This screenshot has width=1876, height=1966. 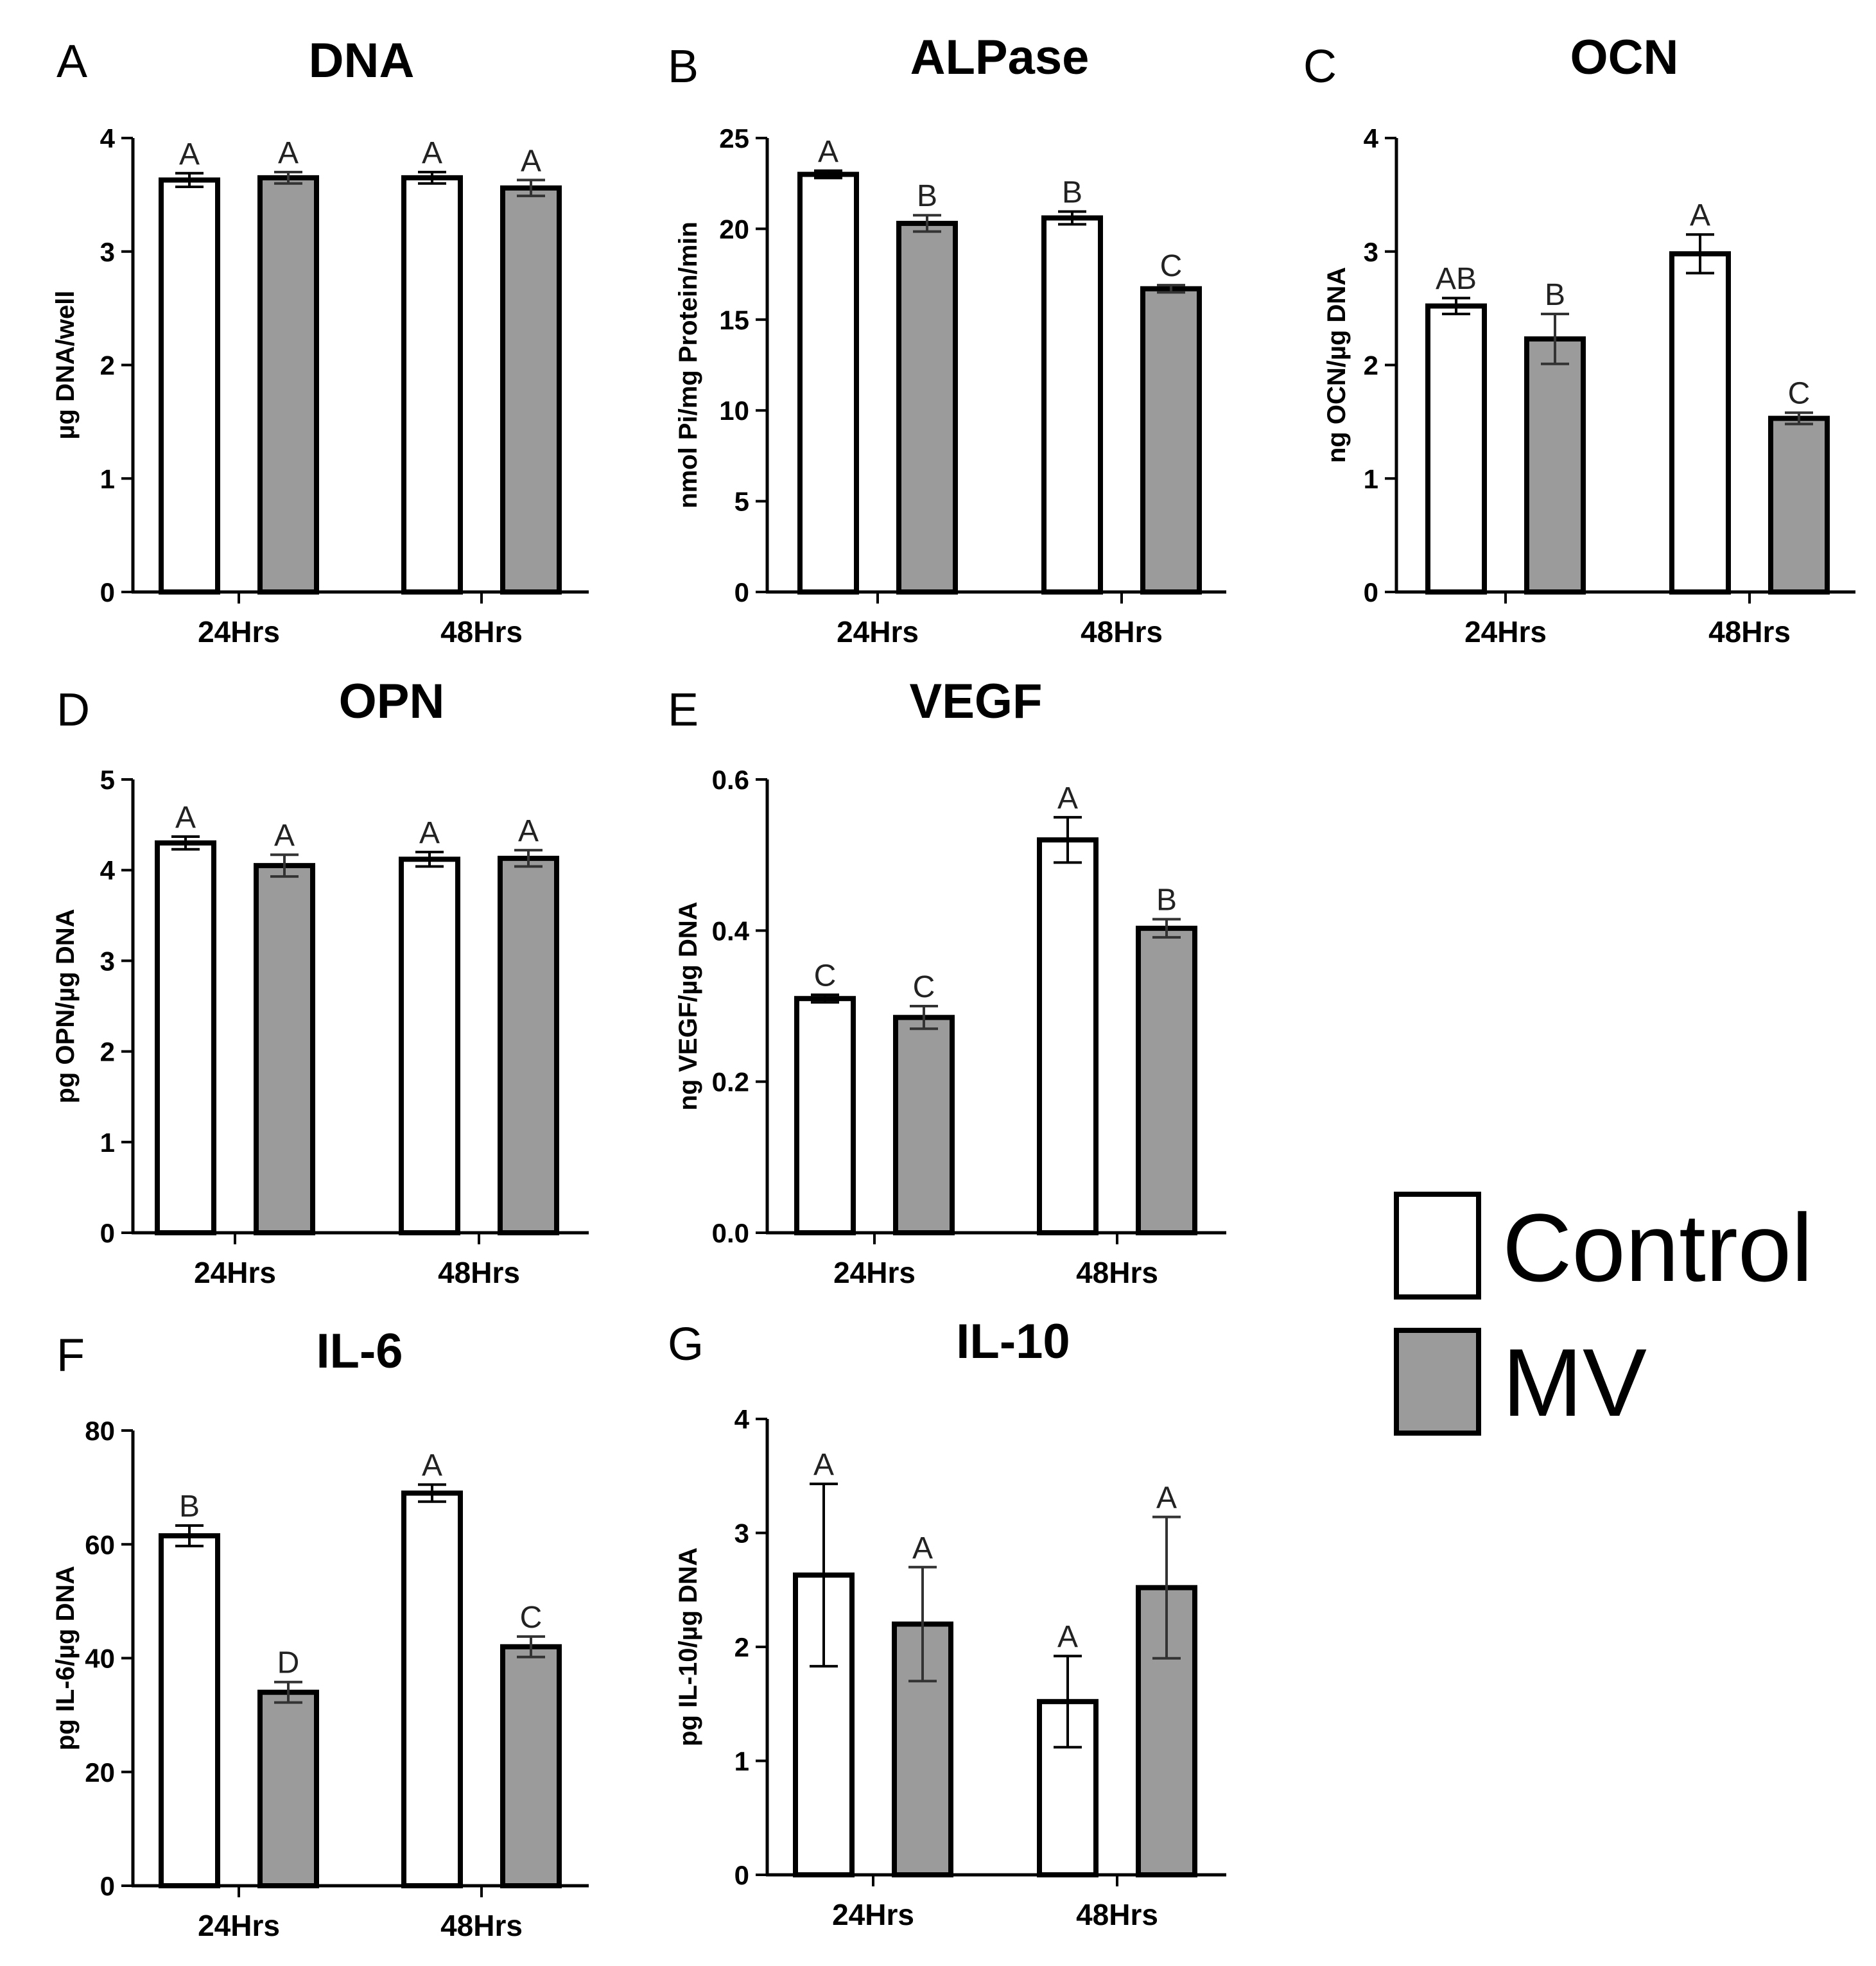 I want to click on significance-label: B, so click(x=189, y=1507).